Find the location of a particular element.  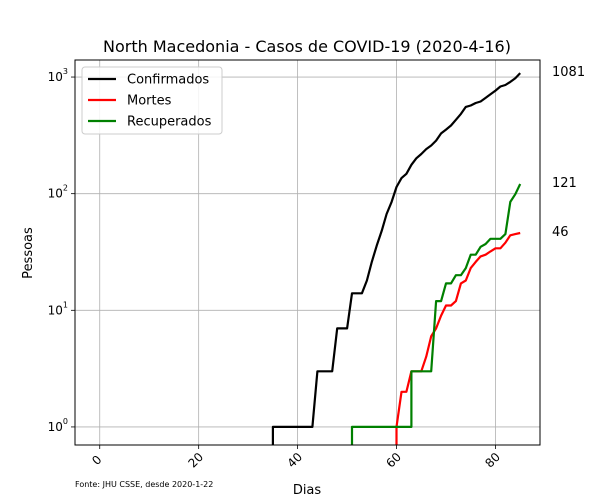

x-axis-label: Dias is located at coordinates (307, 490).